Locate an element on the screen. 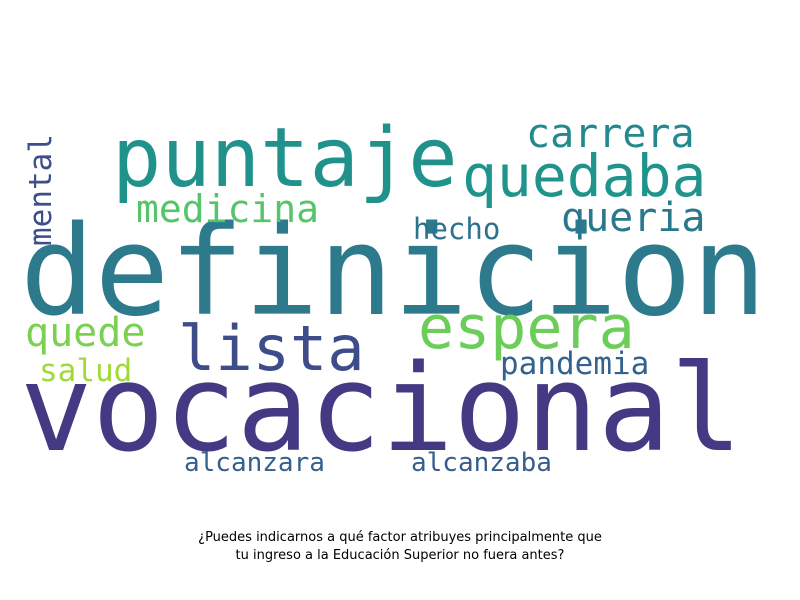 This screenshot has height=600, width=800. word-medicina: medicina is located at coordinates (228, 209).